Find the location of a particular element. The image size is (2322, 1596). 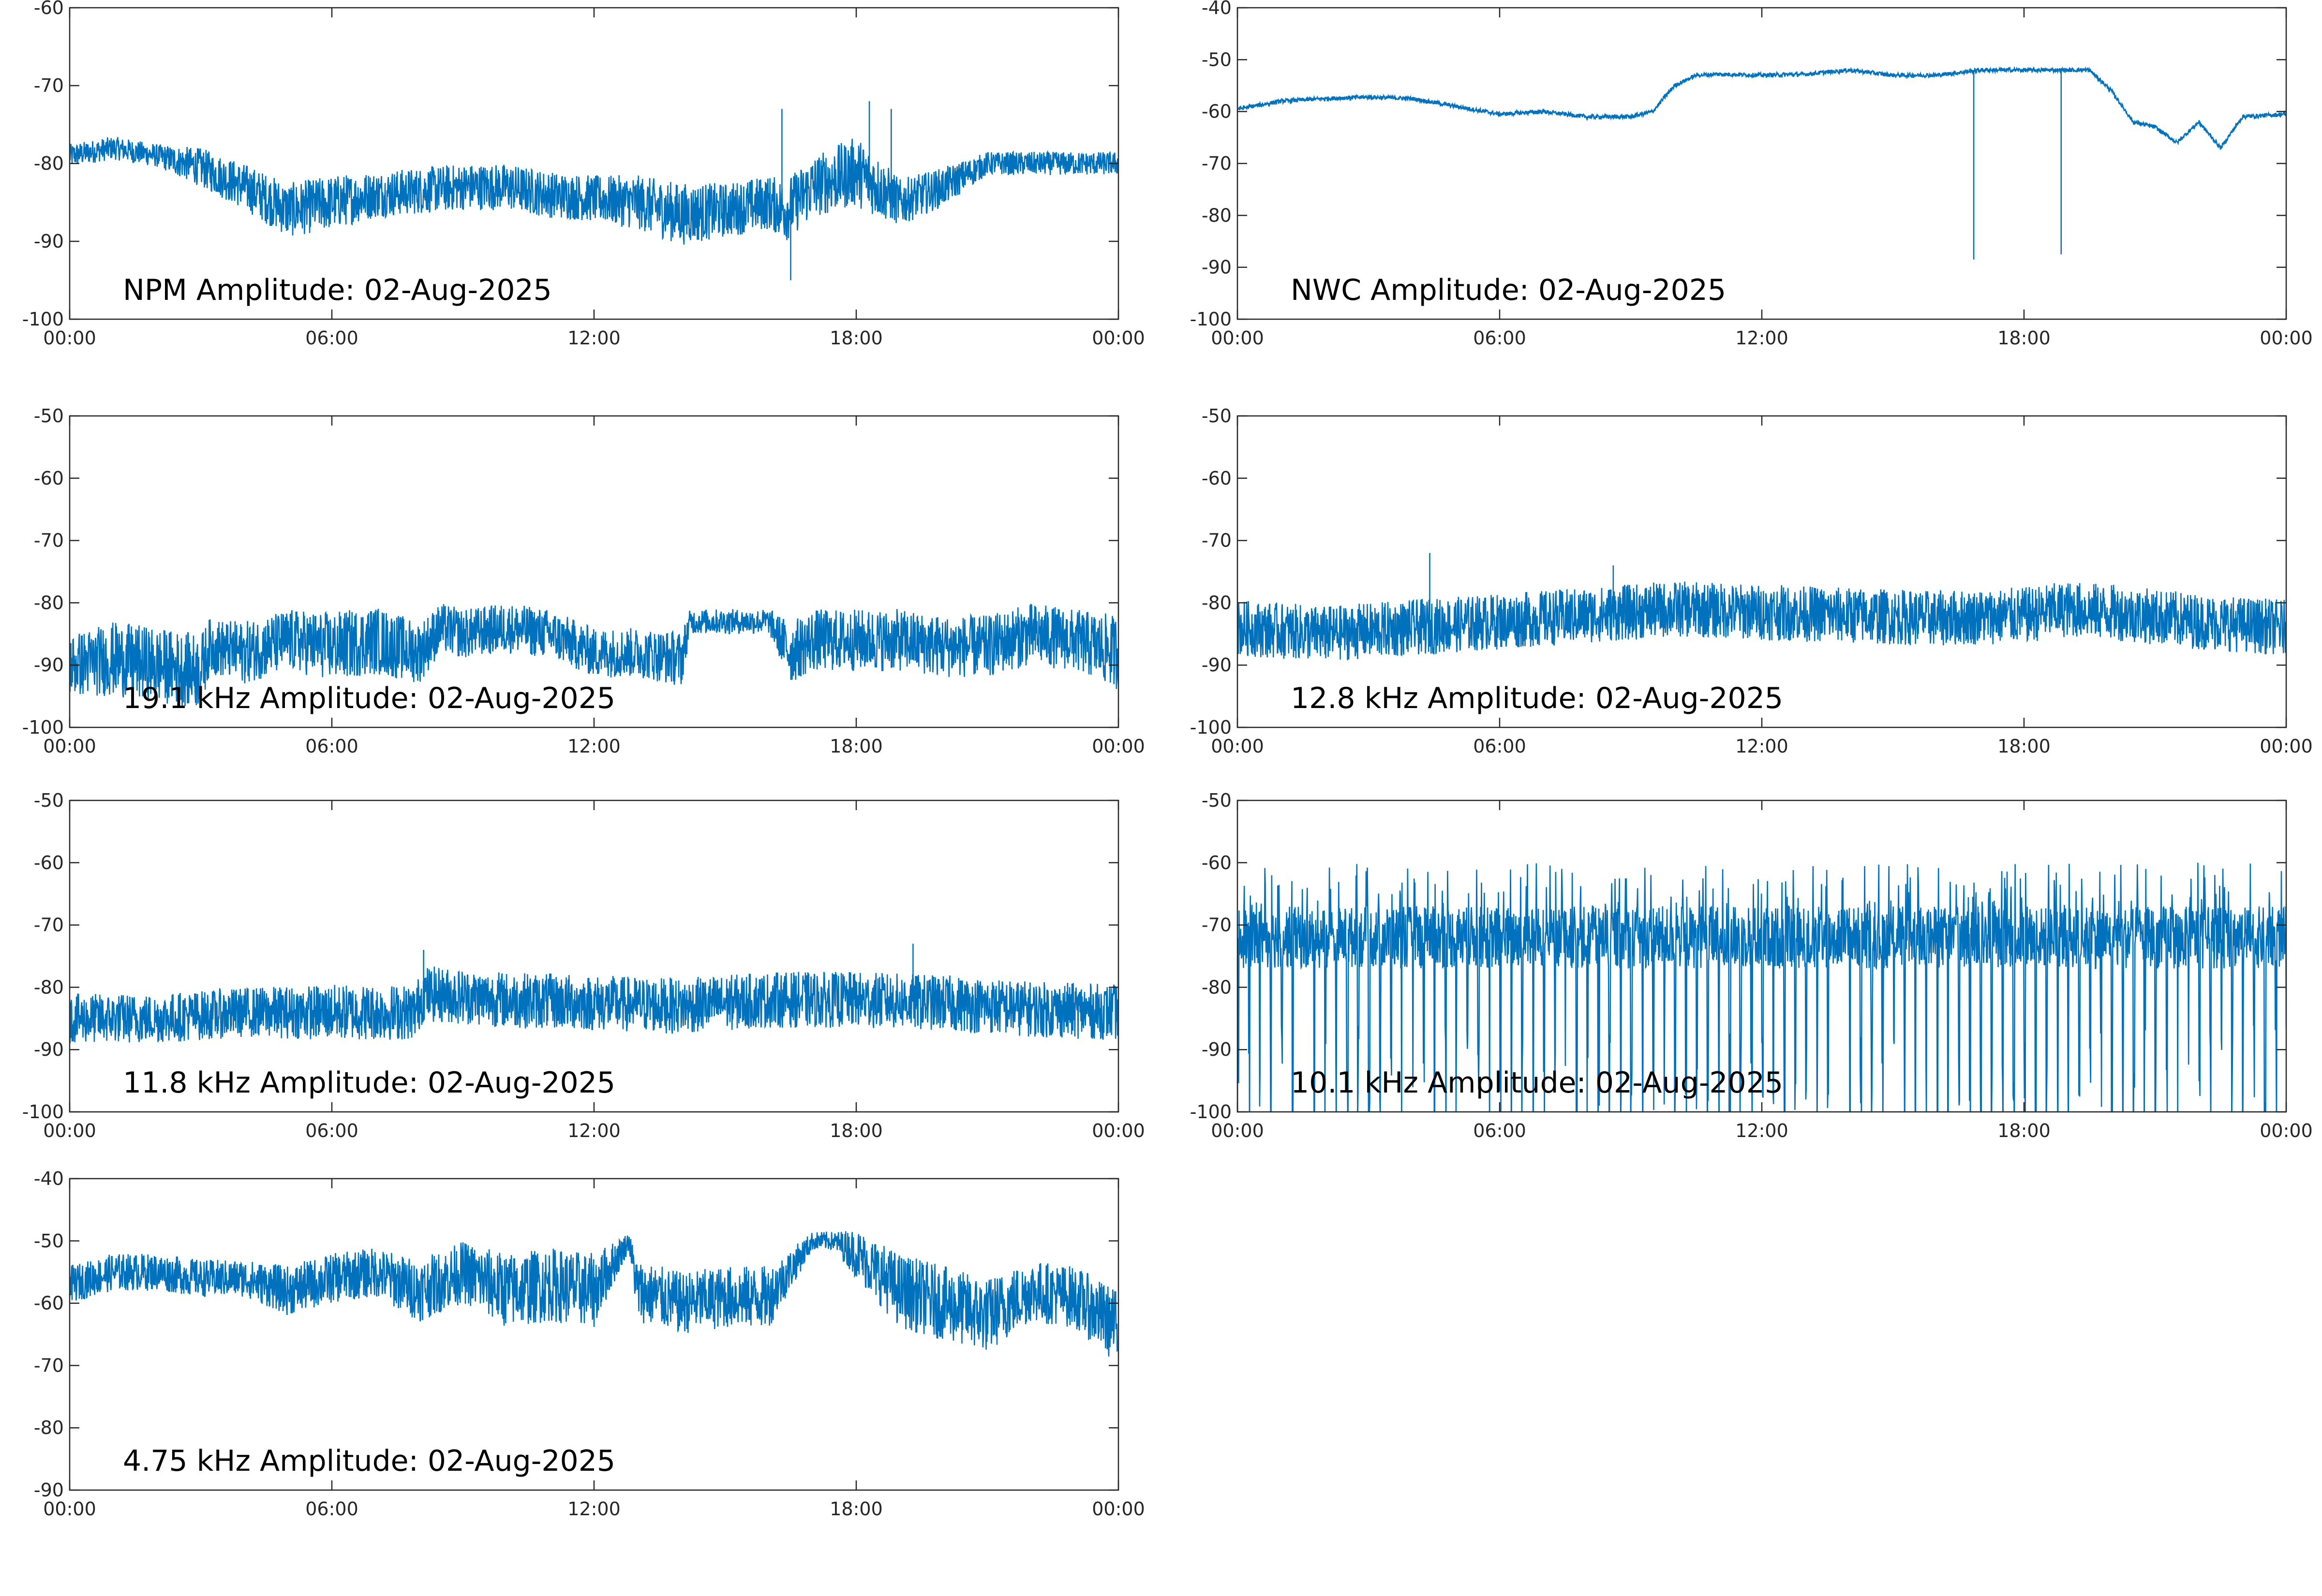

chart-annotation: 10.1 kHz Amplitude: 02-Aug-2025 is located at coordinates (1537, 1083).